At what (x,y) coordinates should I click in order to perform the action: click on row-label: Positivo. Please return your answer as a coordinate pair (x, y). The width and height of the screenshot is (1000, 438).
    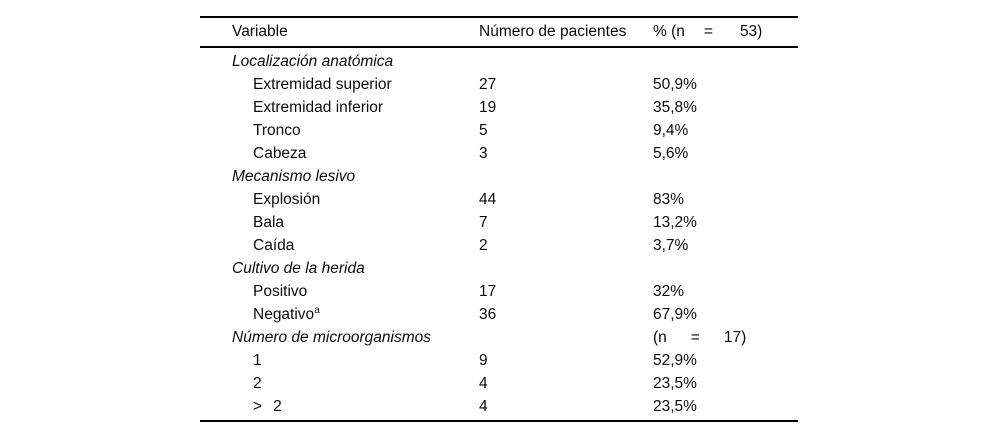
    Looking at the image, I should click on (280, 291).